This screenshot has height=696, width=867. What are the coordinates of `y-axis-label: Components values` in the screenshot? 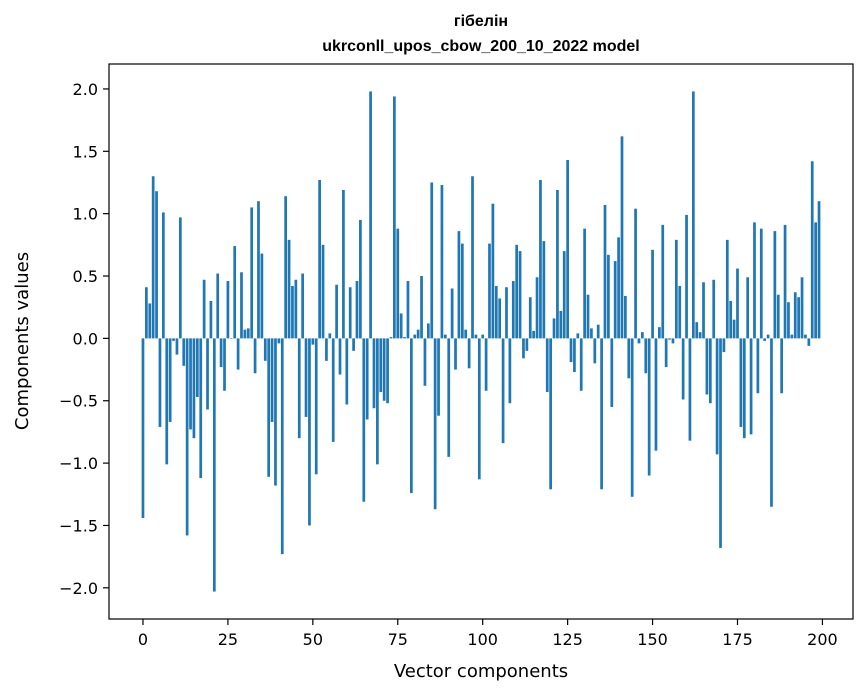 It's located at (22, 341).